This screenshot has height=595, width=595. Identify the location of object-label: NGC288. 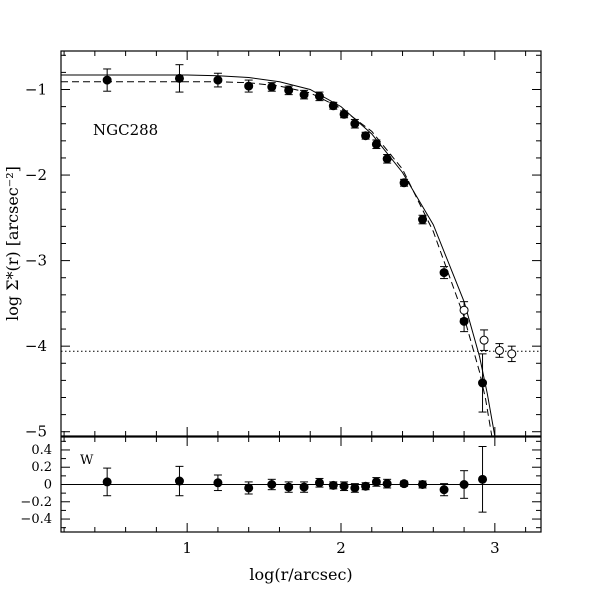
(125, 130).